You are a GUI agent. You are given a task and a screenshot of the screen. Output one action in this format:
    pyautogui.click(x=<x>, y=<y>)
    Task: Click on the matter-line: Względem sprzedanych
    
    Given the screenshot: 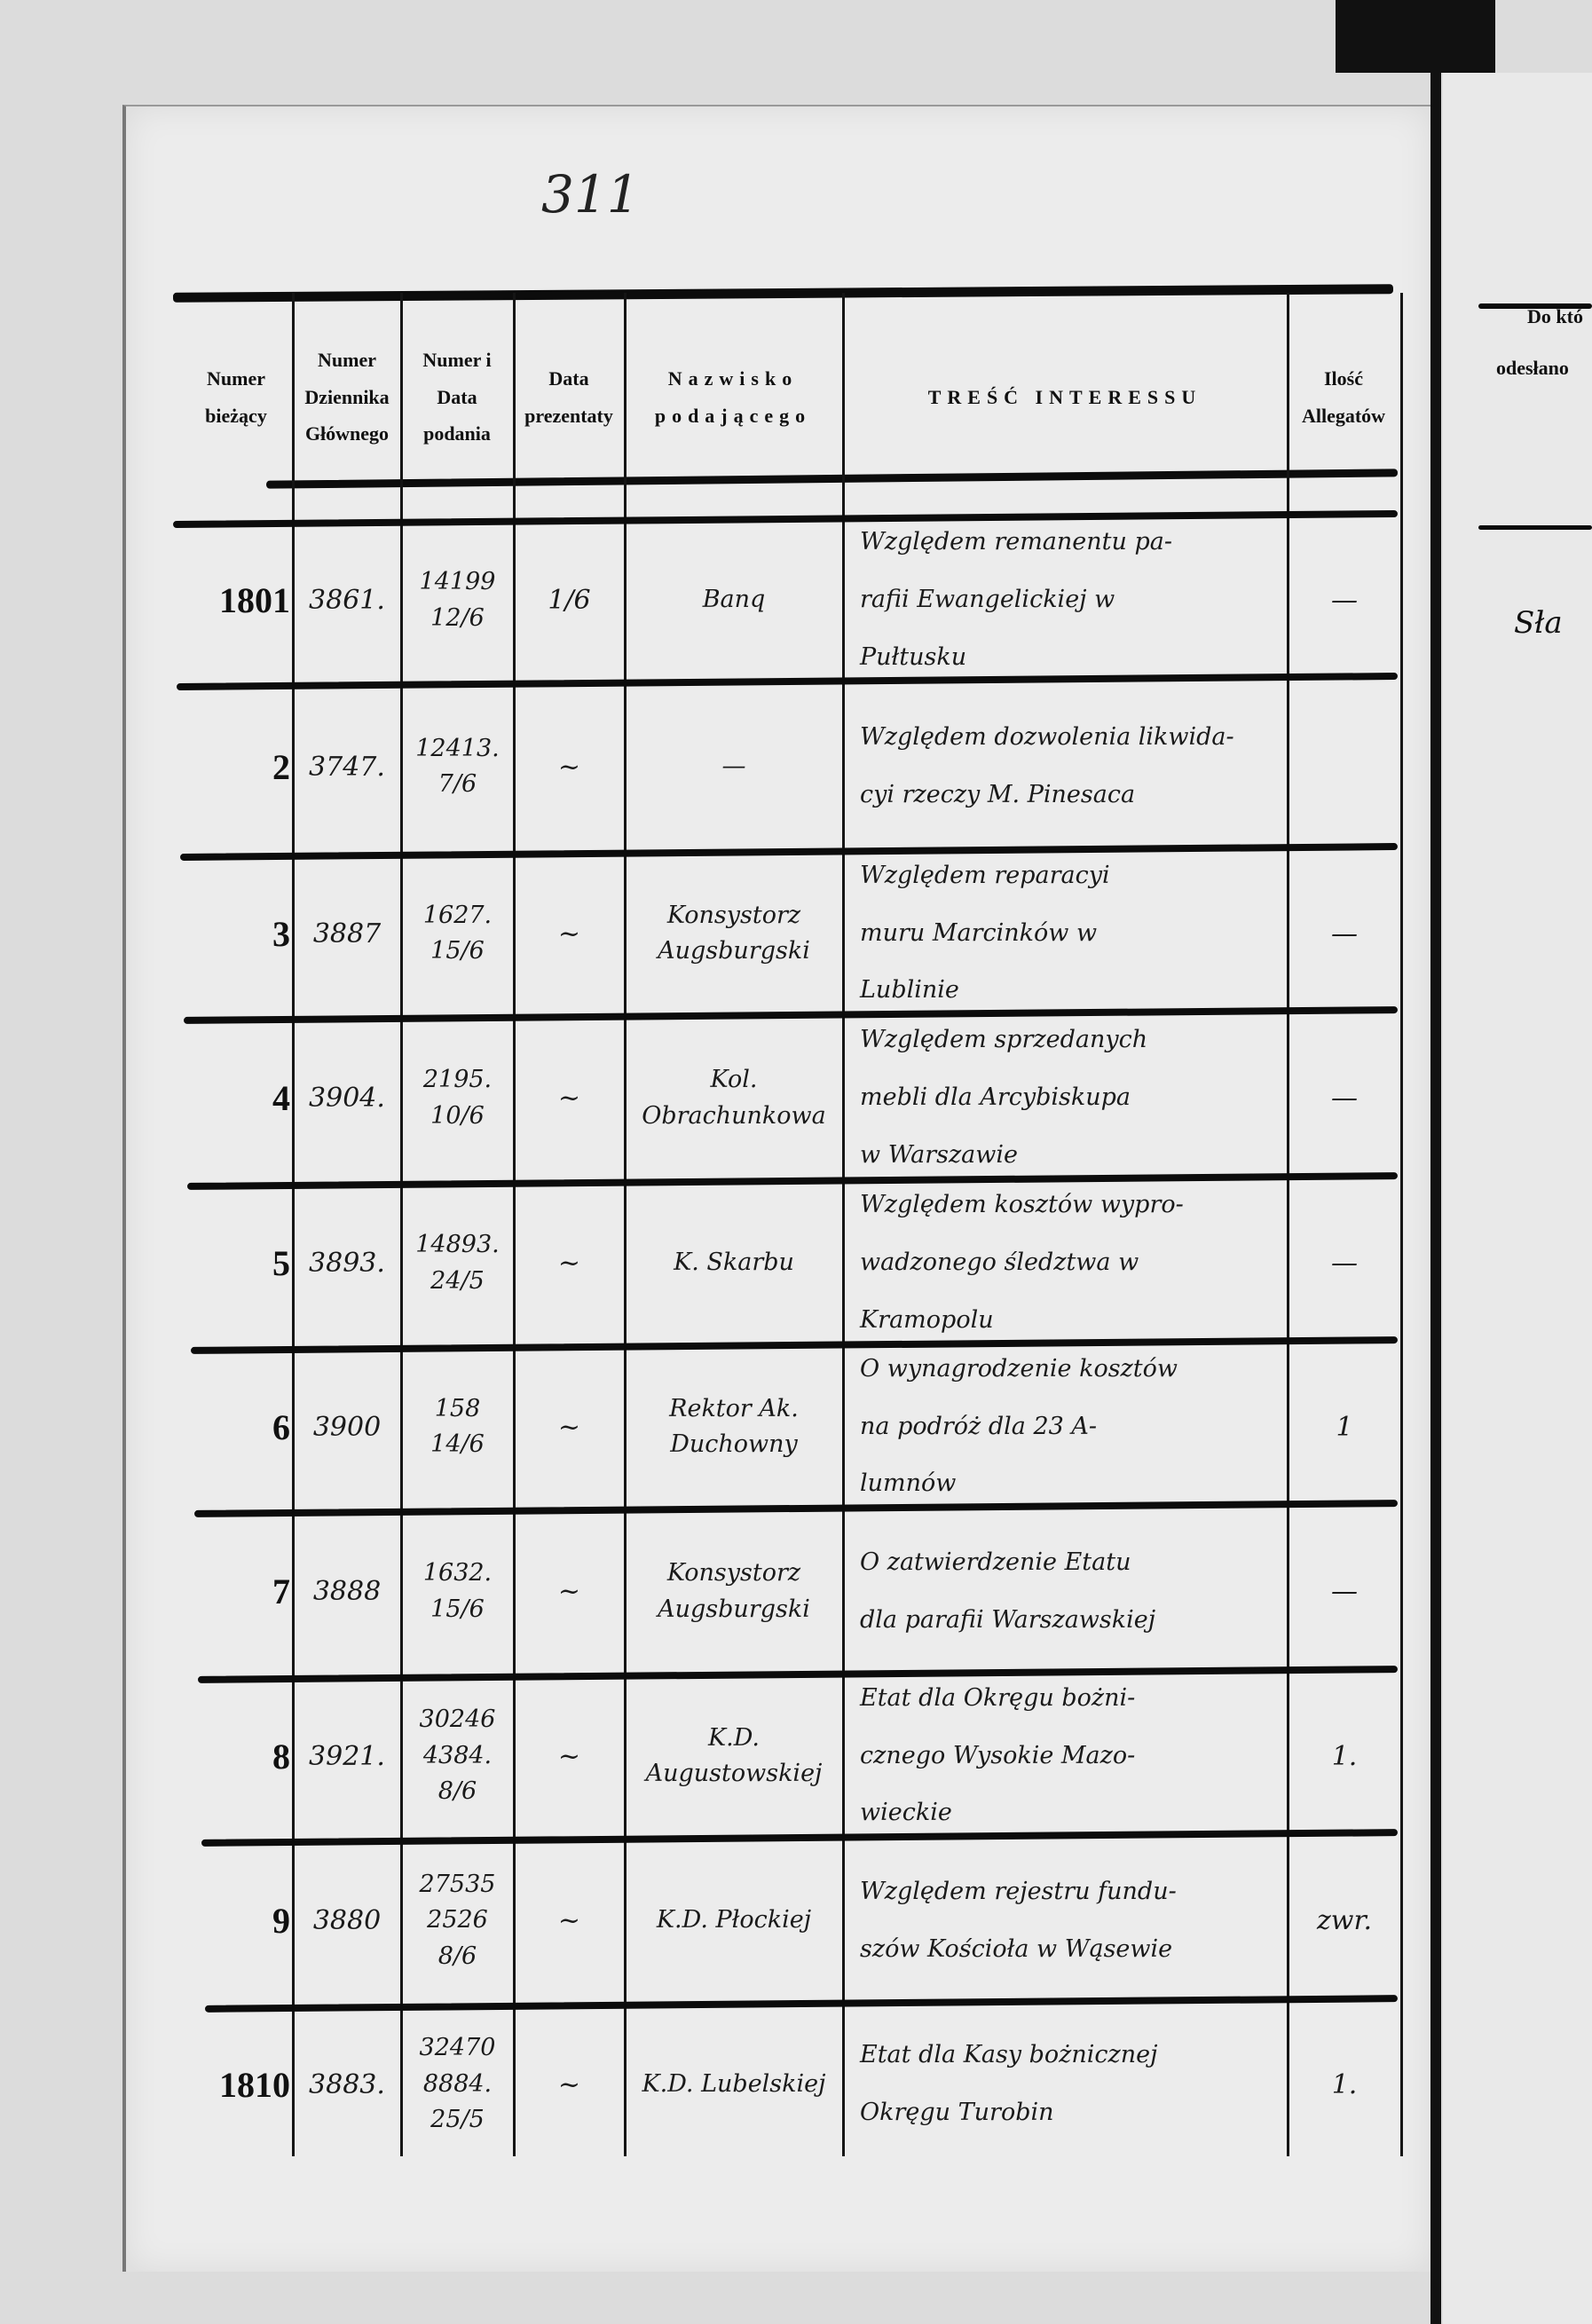 What is the action you would take?
    pyautogui.click(x=1004, y=1040)
    